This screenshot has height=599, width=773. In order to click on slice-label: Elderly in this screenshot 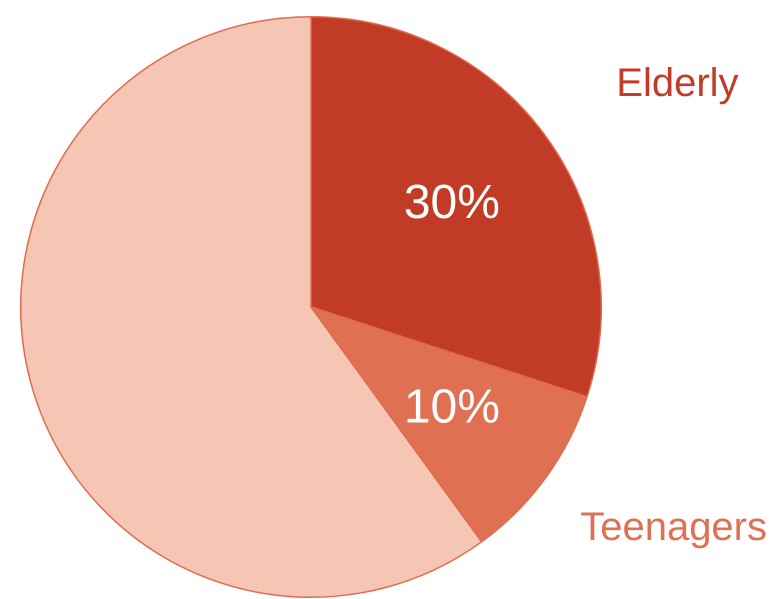, I will do `click(677, 83)`.